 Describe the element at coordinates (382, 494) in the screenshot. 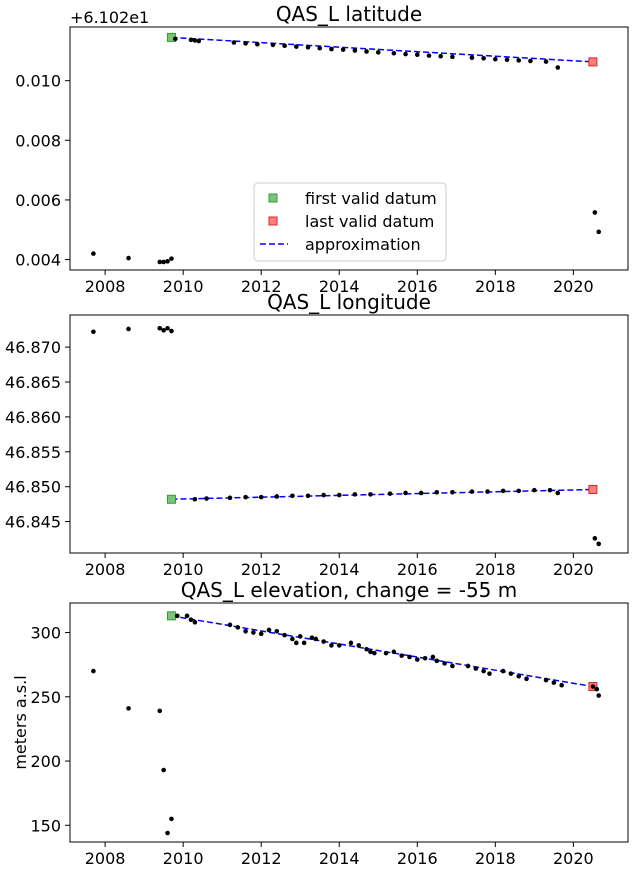

I see `approximation-line` at that location.